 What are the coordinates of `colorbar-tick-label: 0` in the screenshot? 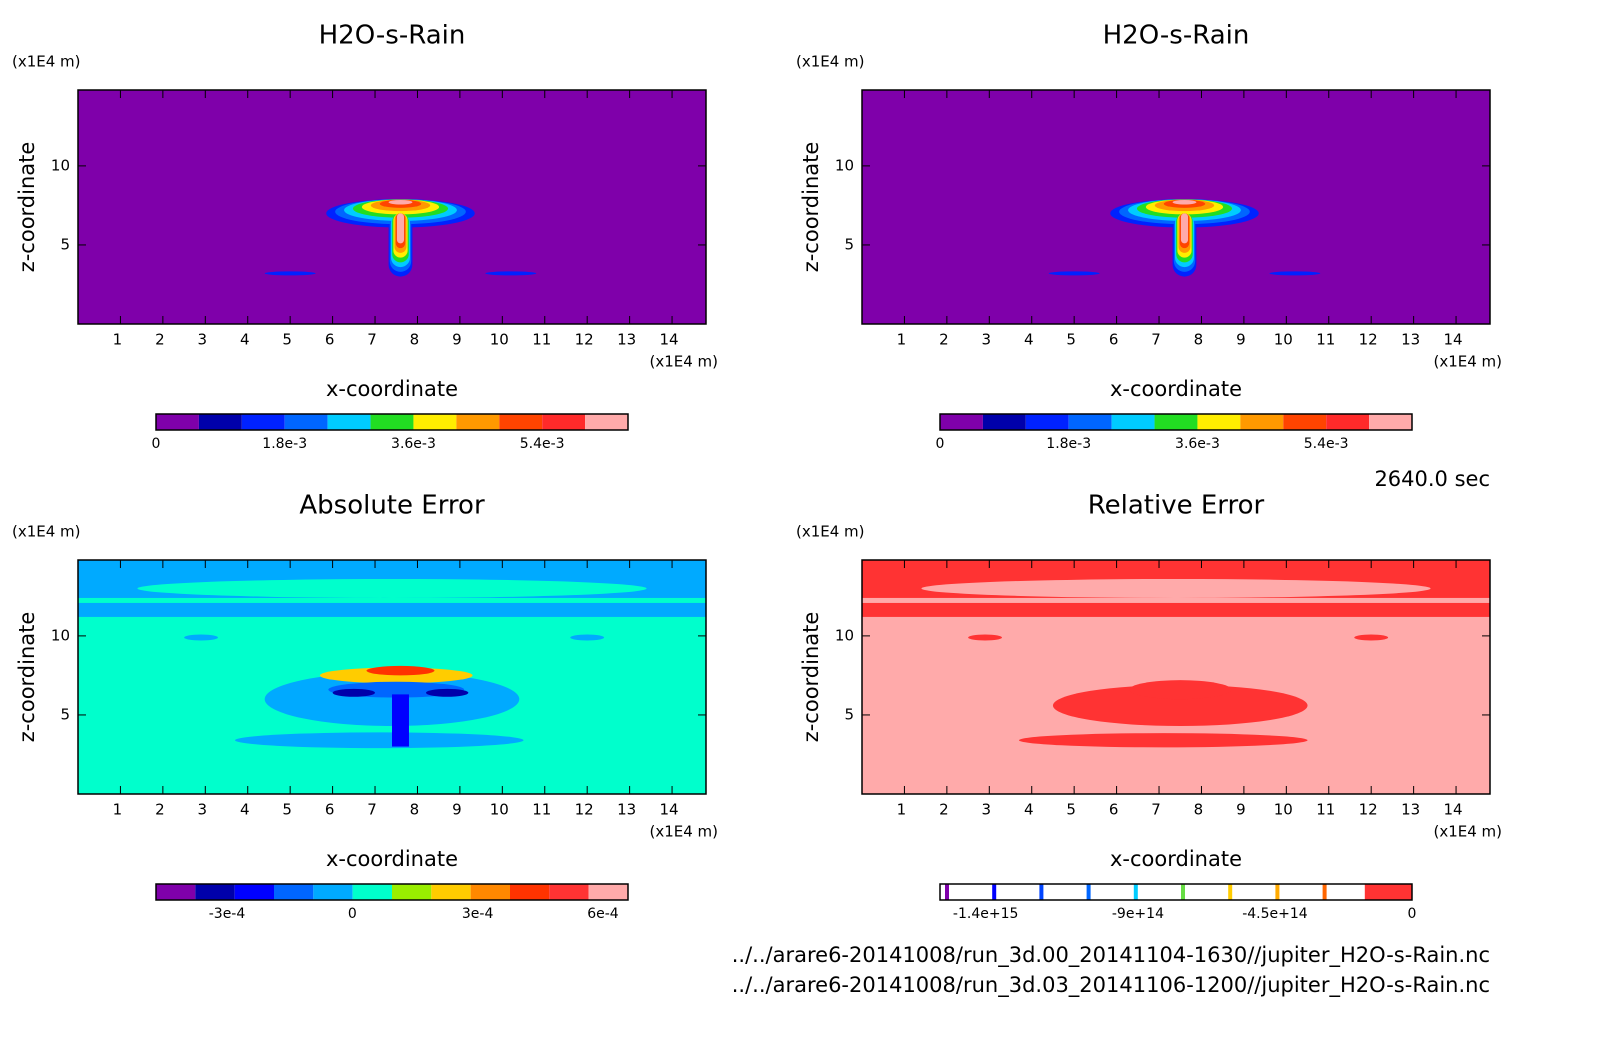 It's located at (940, 444).